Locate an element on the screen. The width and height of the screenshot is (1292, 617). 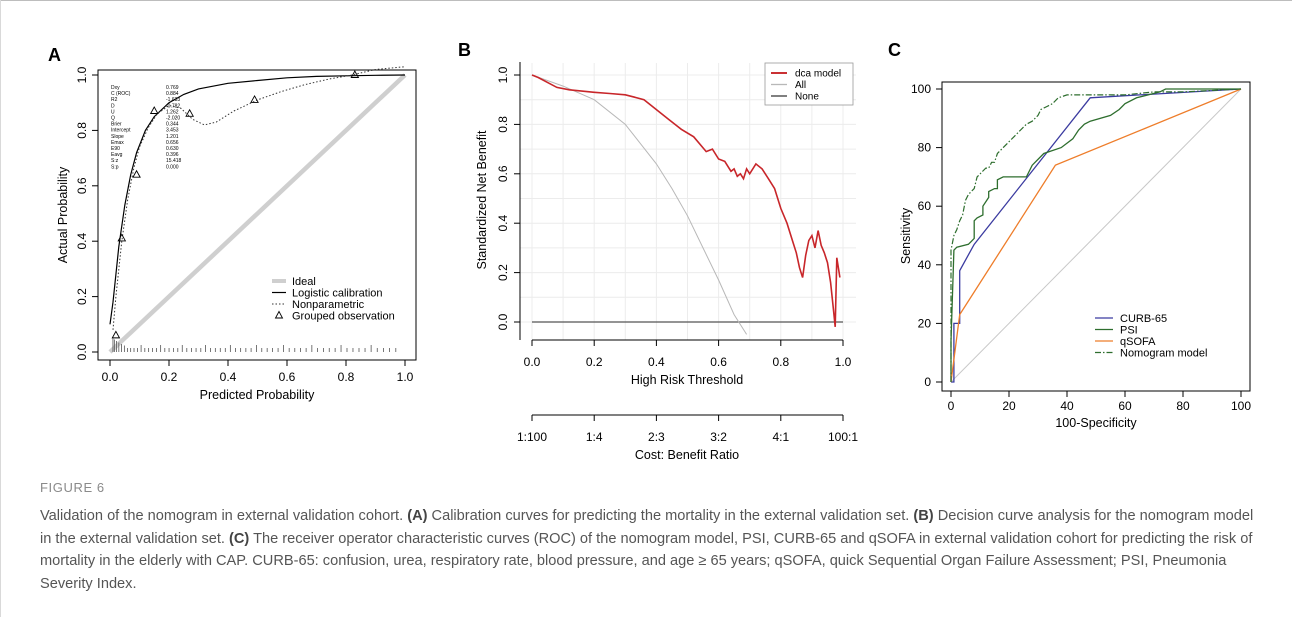
reference-diagonal is located at coordinates (1096, 235).